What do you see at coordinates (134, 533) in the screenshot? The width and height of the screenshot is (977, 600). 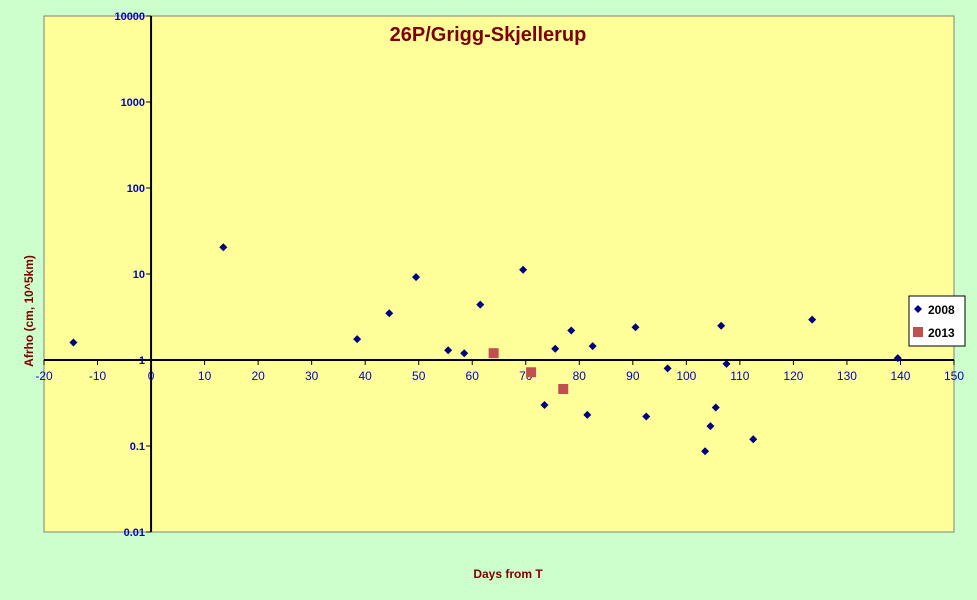 I see `y-tick-label: 0.01` at bounding box center [134, 533].